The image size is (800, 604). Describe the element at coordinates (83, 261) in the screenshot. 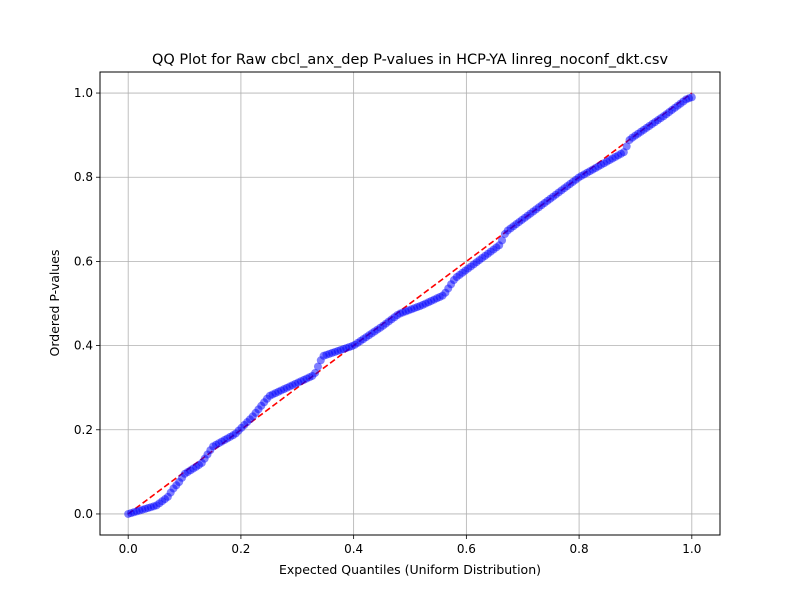

I see `y-tick-label: 0.6` at that location.